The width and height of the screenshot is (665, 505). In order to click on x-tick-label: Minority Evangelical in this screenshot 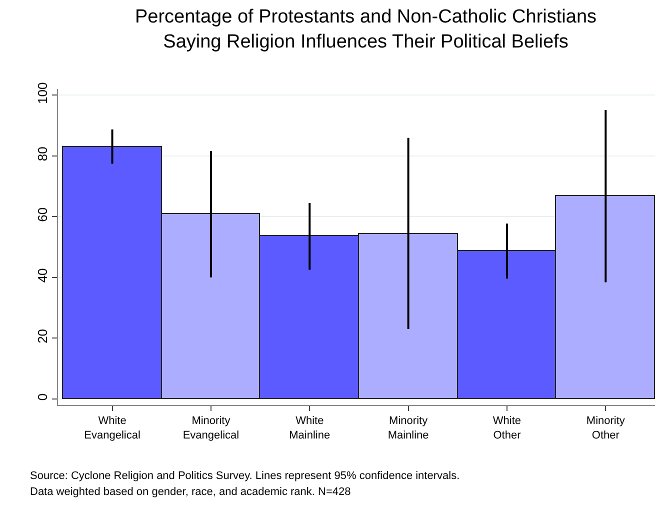, I will do `click(211, 428)`.